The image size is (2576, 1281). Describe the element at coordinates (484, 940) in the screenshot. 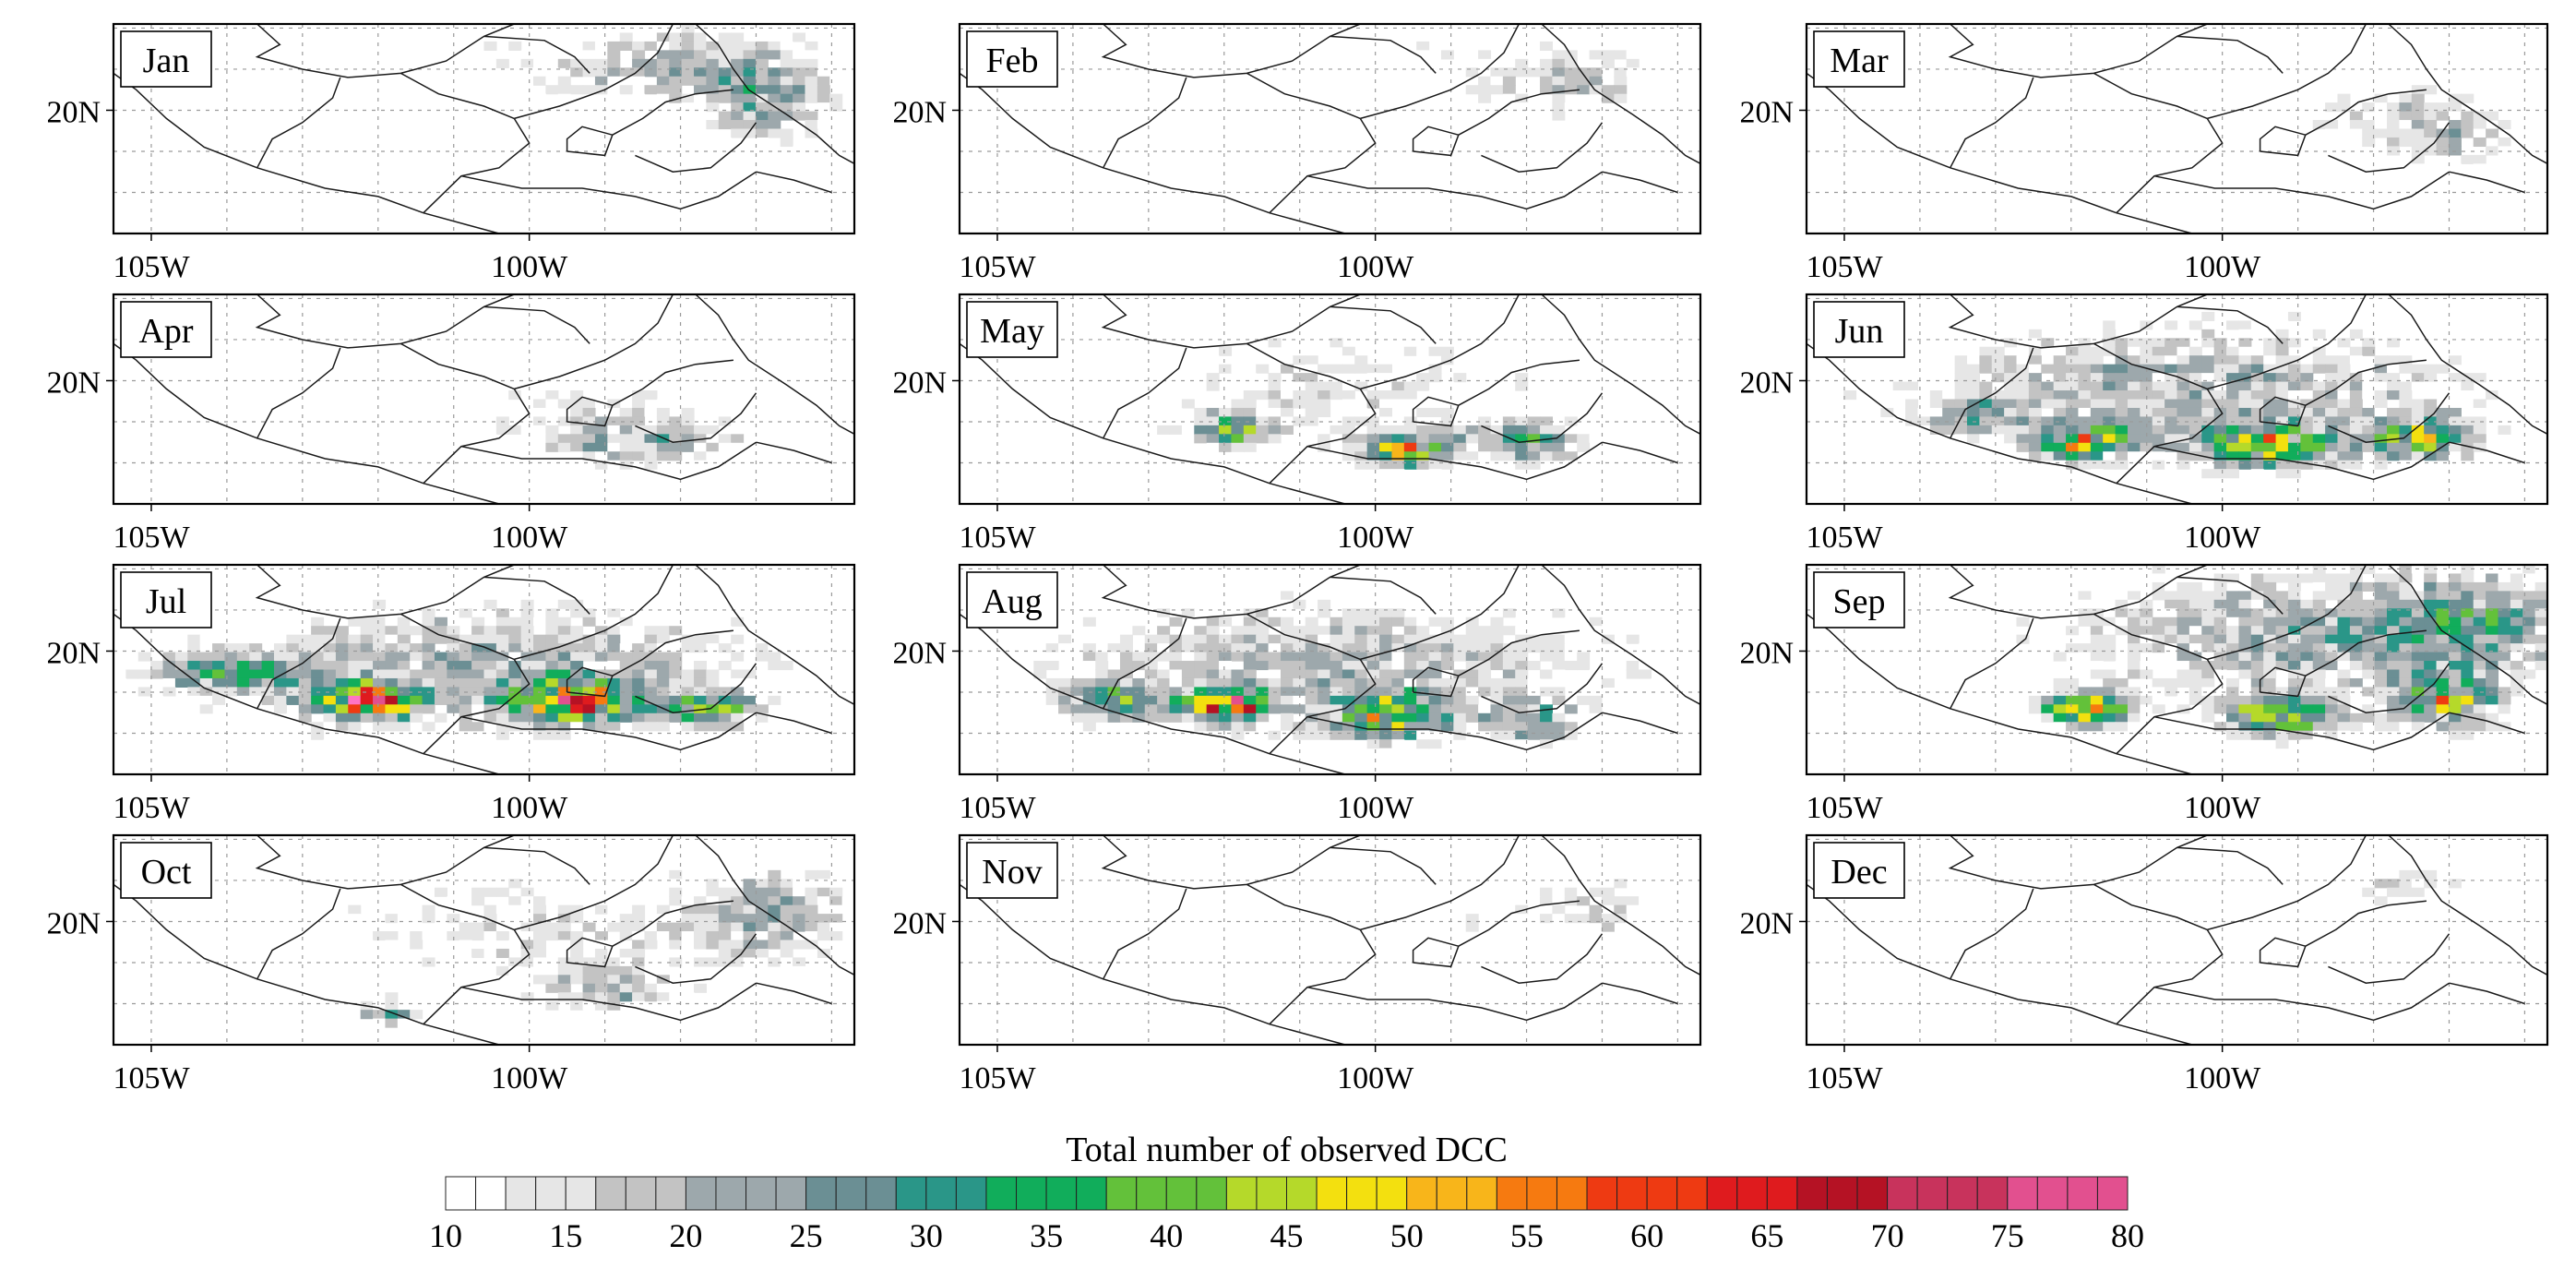

I see `frame-oct` at that location.